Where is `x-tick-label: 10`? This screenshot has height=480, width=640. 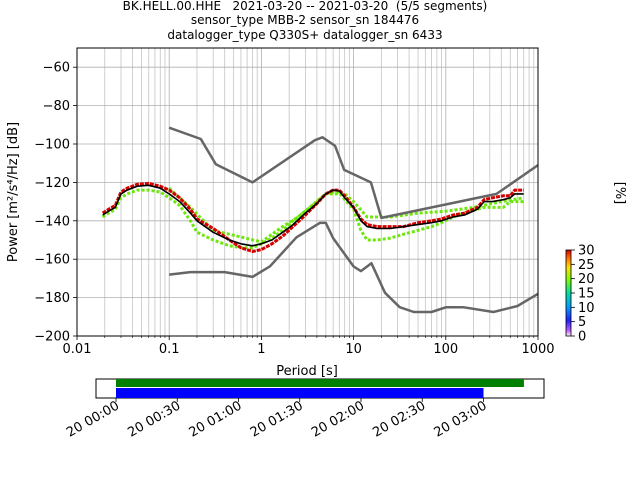
x-tick-label: 10 is located at coordinates (353, 349).